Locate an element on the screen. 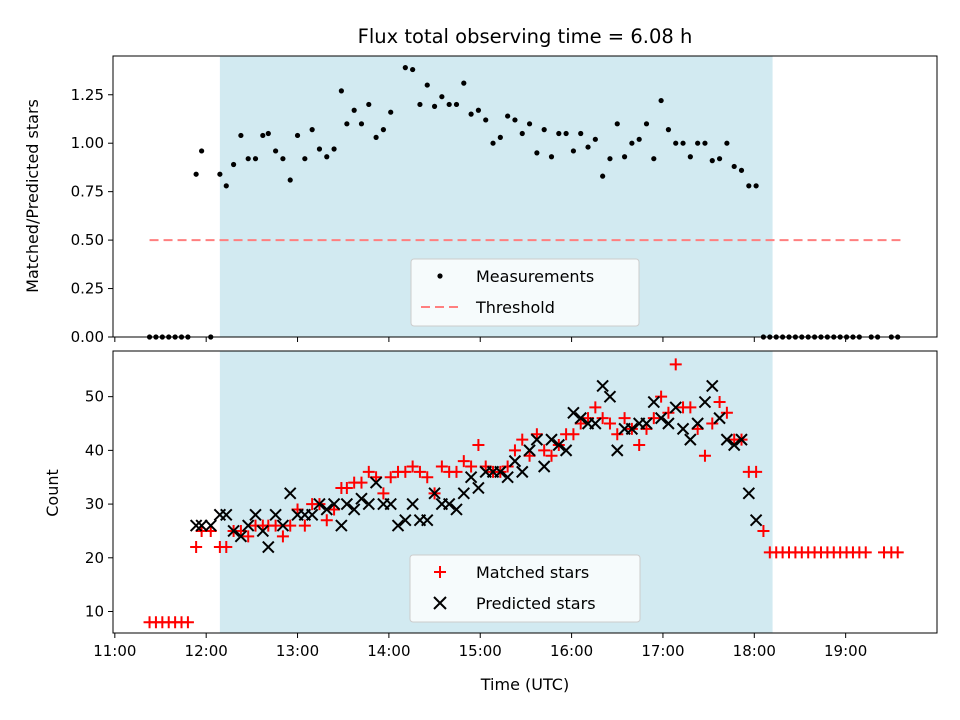 This screenshot has width=960, height=720. legend-measurements-label: Measurements is located at coordinates (535, 276).